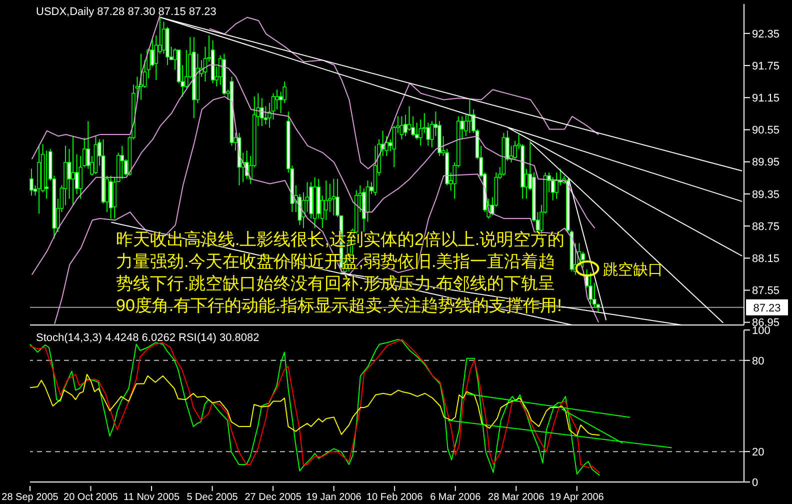  I want to click on y-tick-label: 91.75, so click(766, 66).